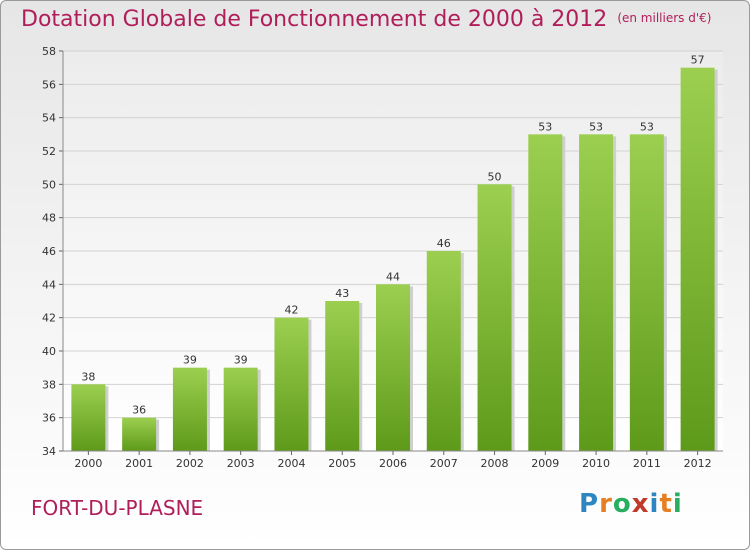 The height and width of the screenshot is (550, 750). What do you see at coordinates (49, 384) in the screenshot?
I see `y-tick-label: 38` at bounding box center [49, 384].